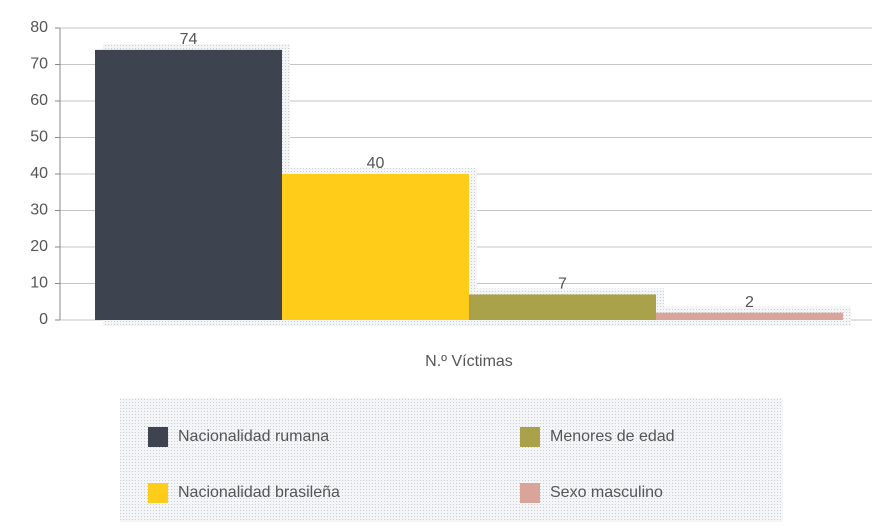 This screenshot has height=530, width=872. What do you see at coordinates (612, 436) in the screenshot?
I see `legend-label: Menores de edad` at bounding box center [612, 436].